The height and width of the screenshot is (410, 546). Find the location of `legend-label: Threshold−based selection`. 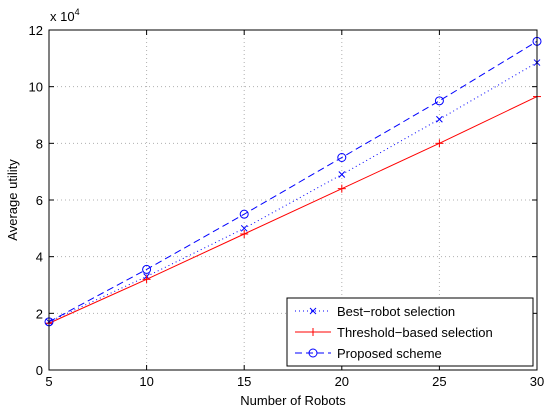

legend-label: Threshold−based selection is located at coordinates (415, 332).